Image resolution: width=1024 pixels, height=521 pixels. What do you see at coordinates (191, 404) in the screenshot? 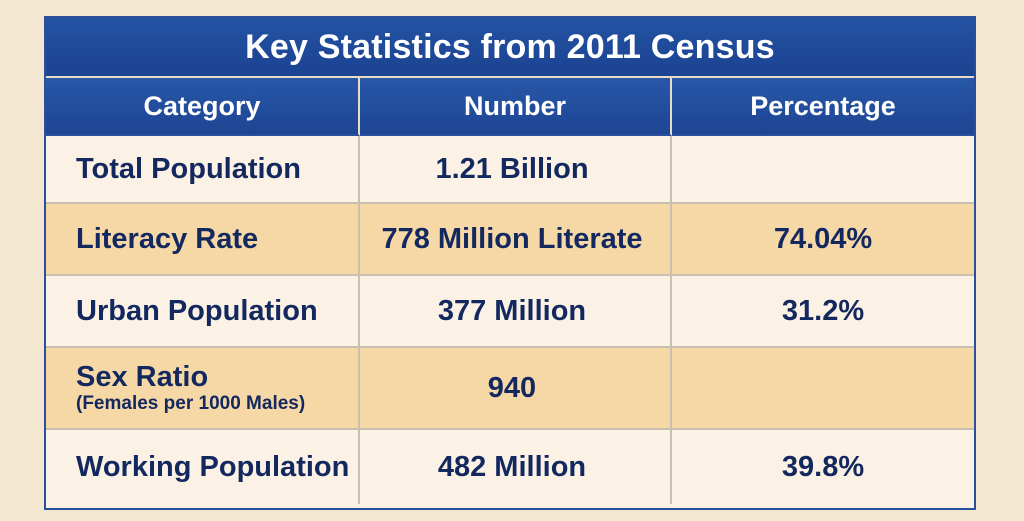
I see `category-subtext: (Females per 1000 Males)` at bounding box center [191, 404].